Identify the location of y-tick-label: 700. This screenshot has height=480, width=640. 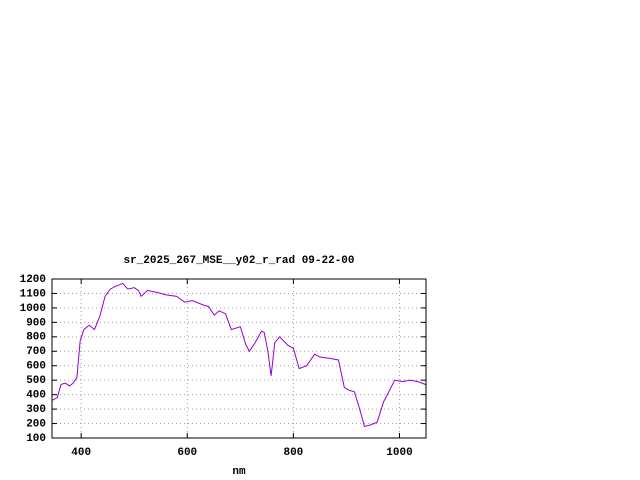
(36, 352).